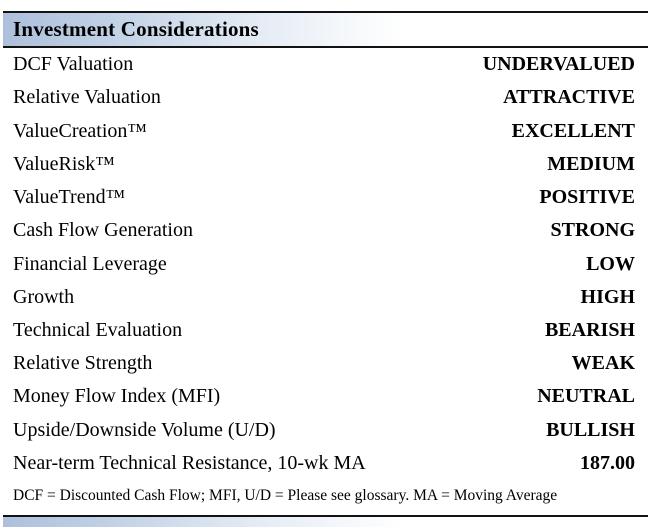  I want to click on table-row: ValueRisk™ MEDIUM, so click(325, 164).